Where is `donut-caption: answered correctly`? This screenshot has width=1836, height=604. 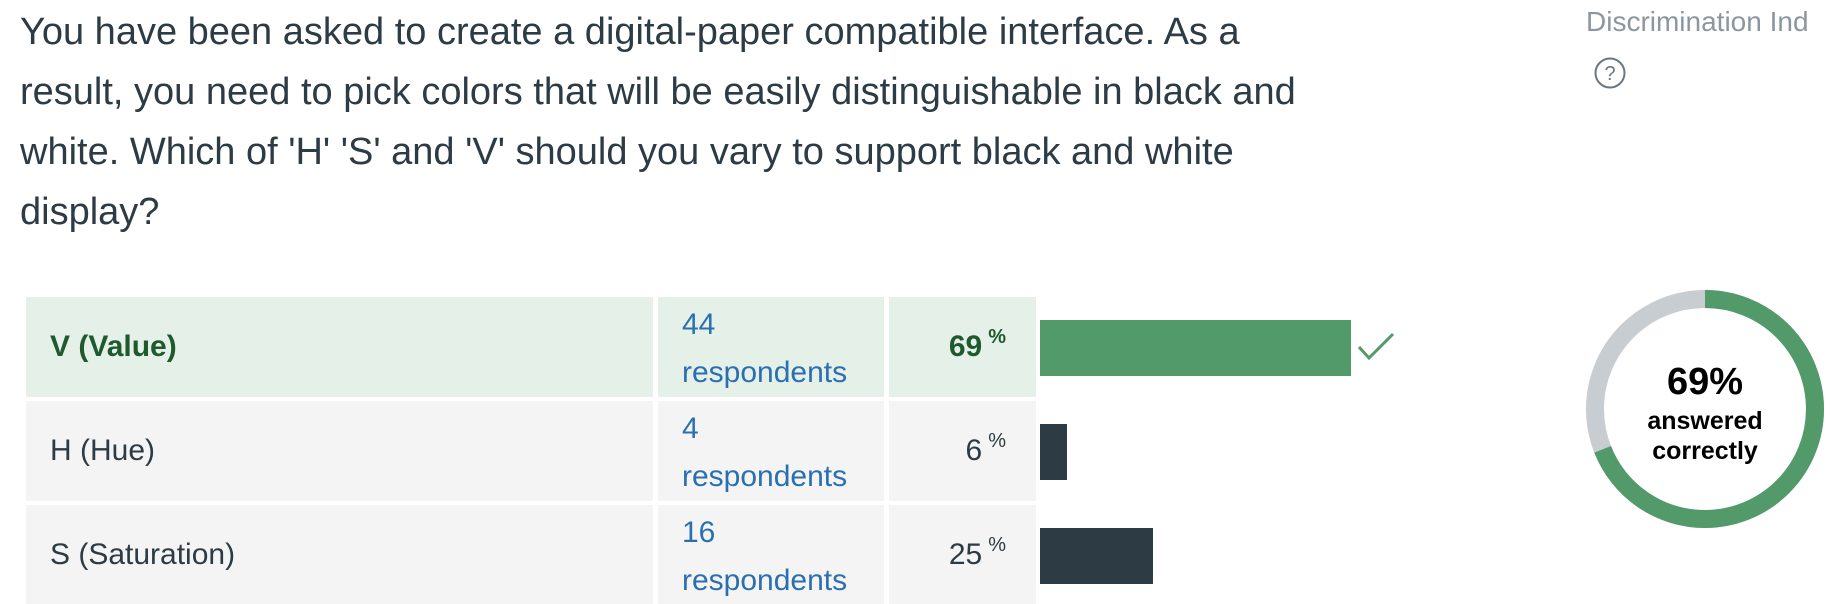 donut-caption: answered correctly is located at coordinates (1705, 436).